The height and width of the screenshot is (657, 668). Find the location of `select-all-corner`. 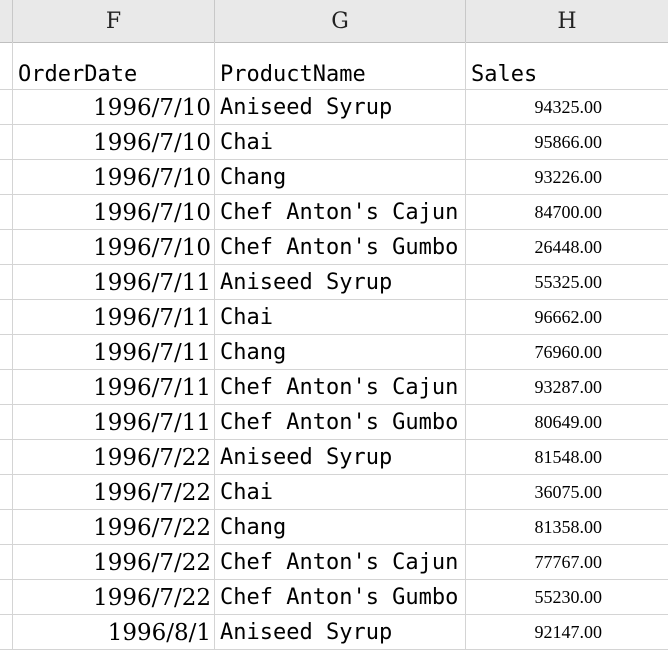

select-all-corner is located at coordinates (6, 21).